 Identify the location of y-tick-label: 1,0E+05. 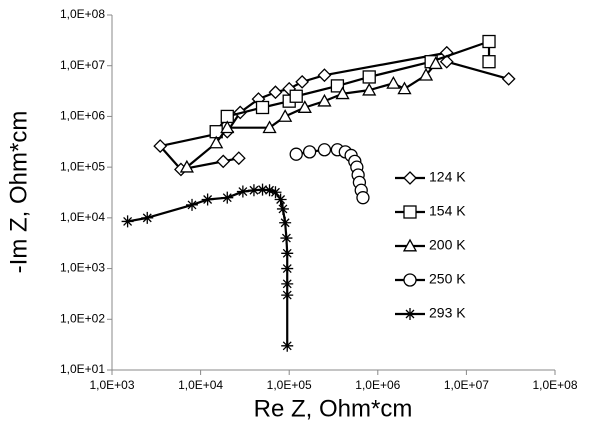
(82, 166).